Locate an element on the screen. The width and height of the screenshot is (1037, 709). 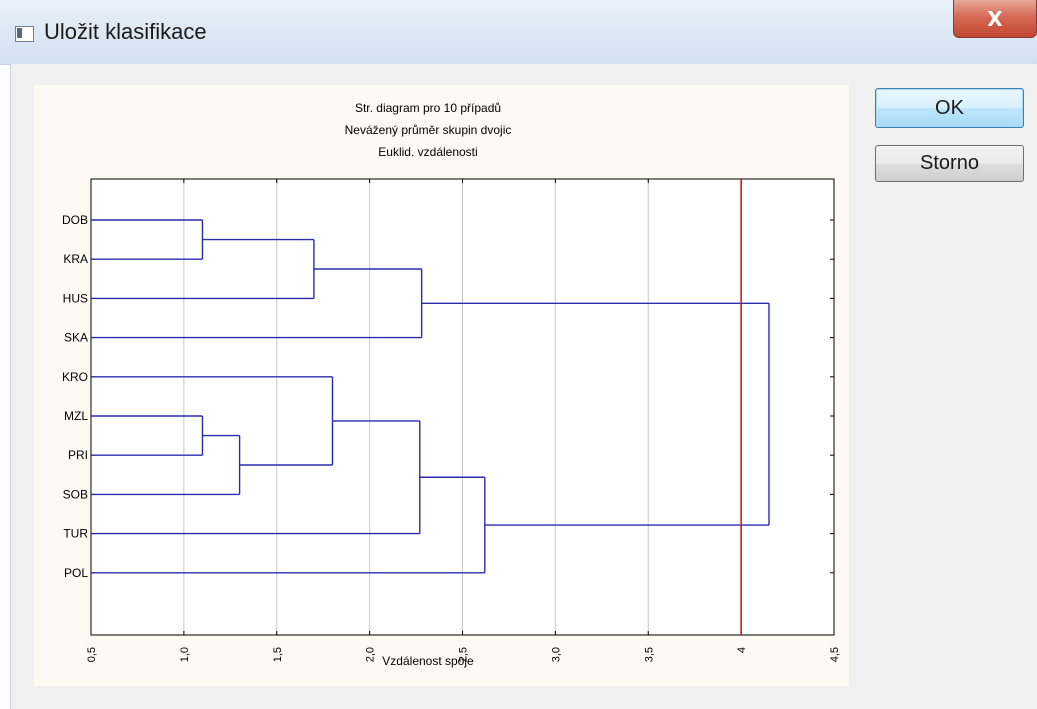
chart-title: Str. diagram pro 10 případů is located at coordinates (428, 108).